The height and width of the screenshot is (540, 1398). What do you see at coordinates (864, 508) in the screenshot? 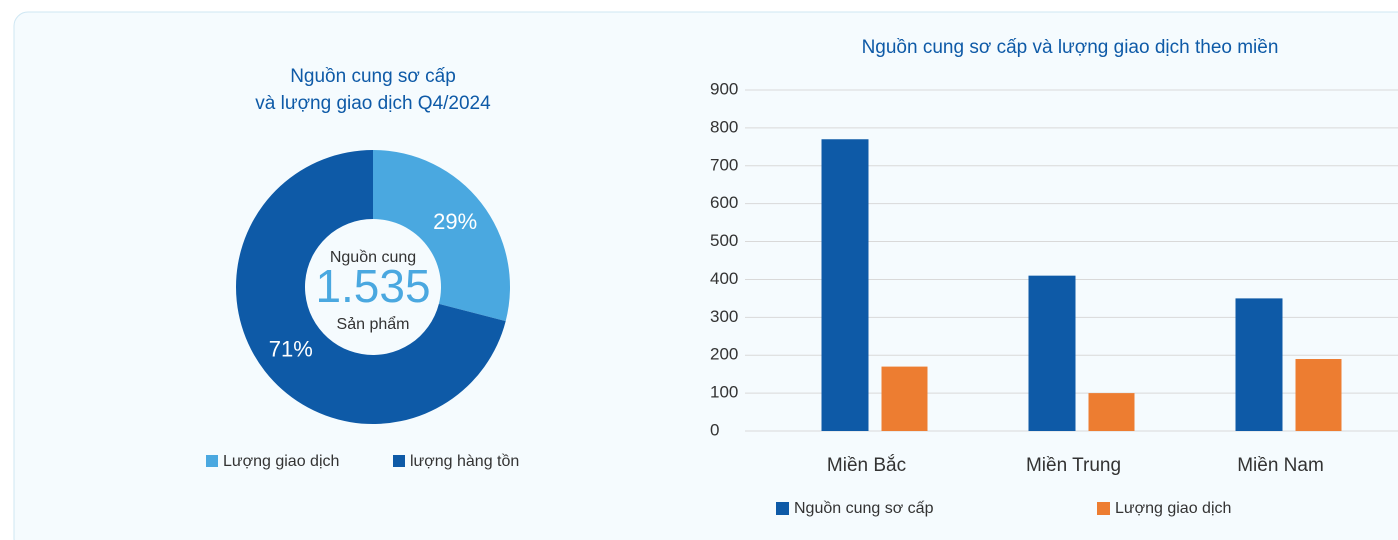
I see `legend-label: Nguồn cung sơ cấp` at bounding box center [864, 508].